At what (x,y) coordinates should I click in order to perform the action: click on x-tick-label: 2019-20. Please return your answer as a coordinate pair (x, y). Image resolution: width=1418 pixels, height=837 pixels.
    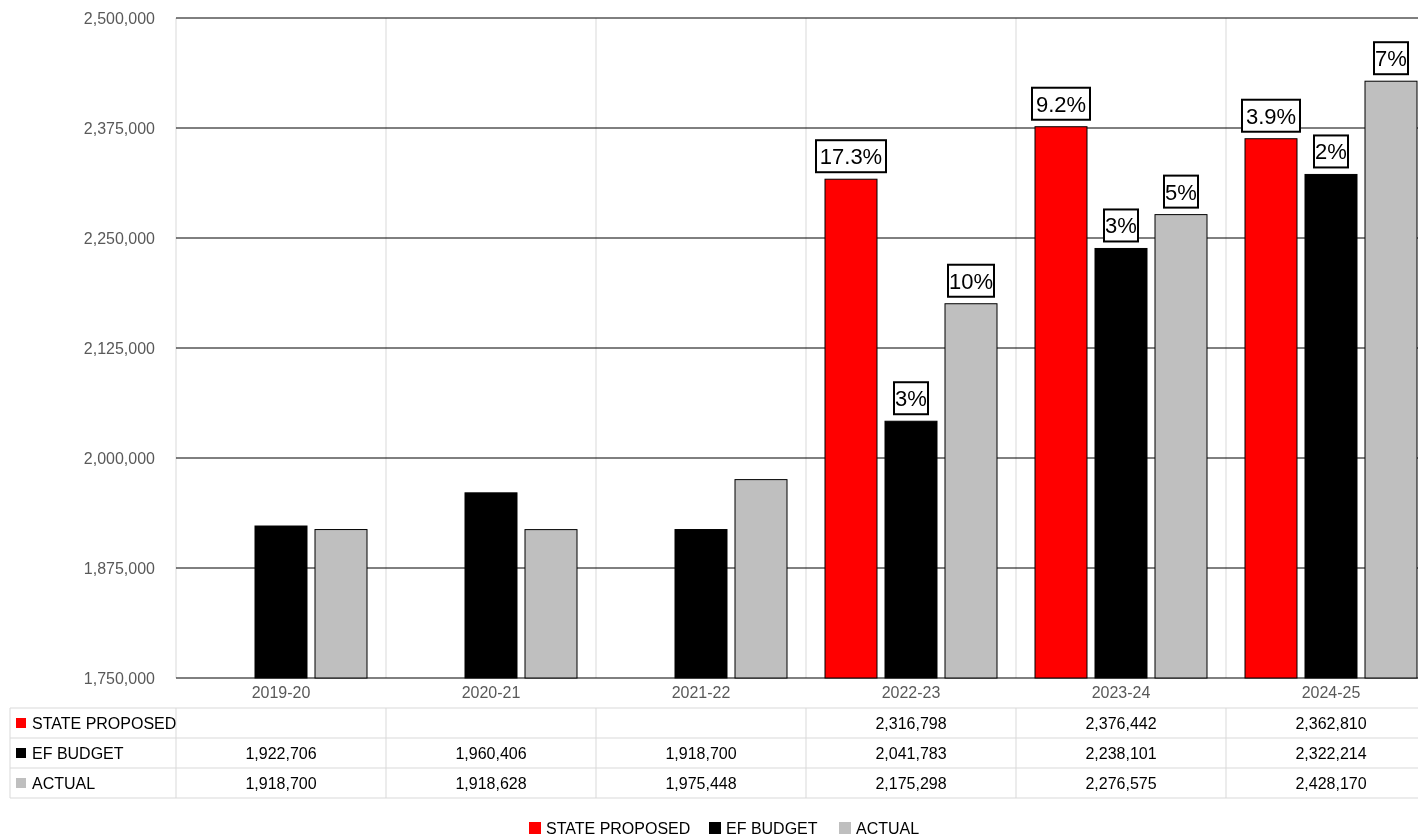
    Looking at the image, I should click on (281, 692).